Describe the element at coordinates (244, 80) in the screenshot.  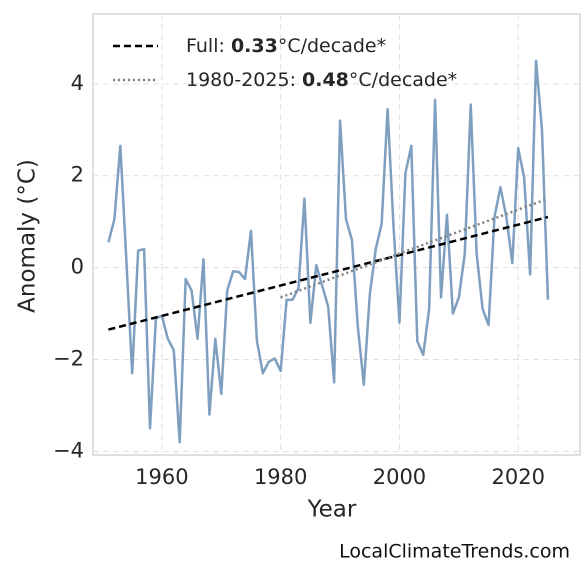
I see `legend-label-part: 1980-2025:` at that location.